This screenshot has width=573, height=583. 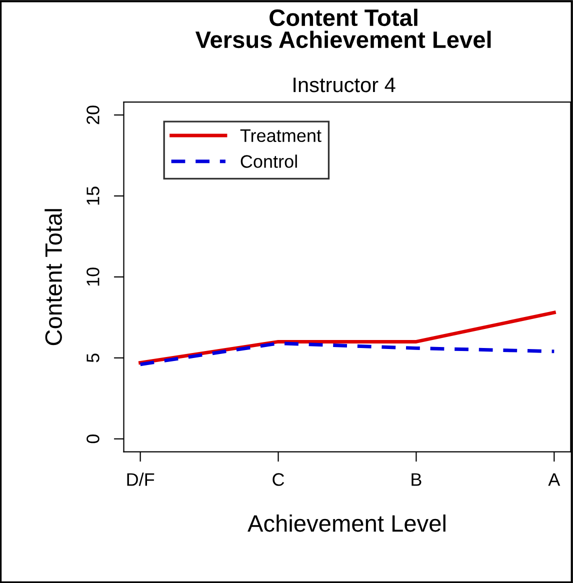 What do you see at coordinates (347, 354) in the screenshot?
I see `line-series` at bounding box center [347, 354].